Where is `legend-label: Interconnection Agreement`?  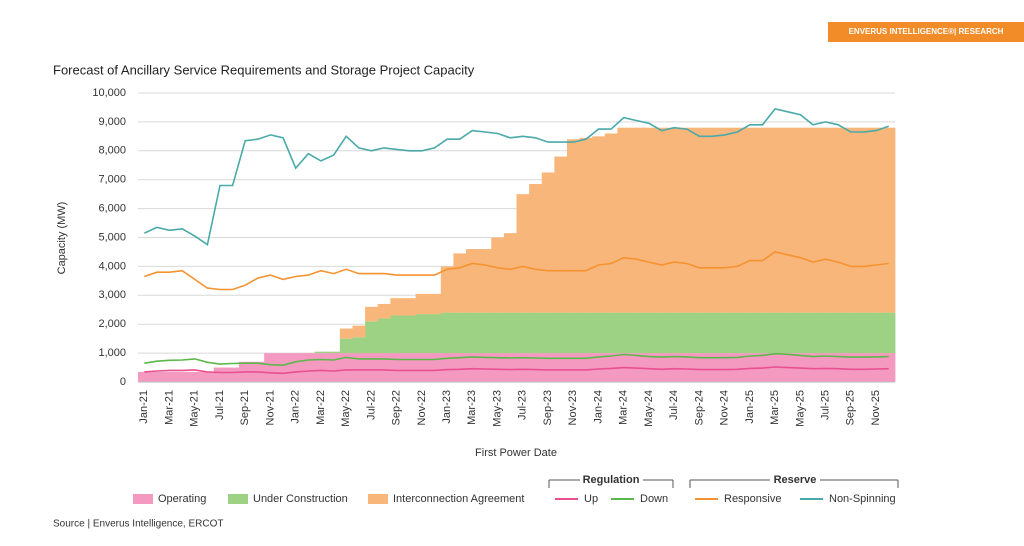 legend-label: Interconnection Agreement is located at coordinates (458, 499).